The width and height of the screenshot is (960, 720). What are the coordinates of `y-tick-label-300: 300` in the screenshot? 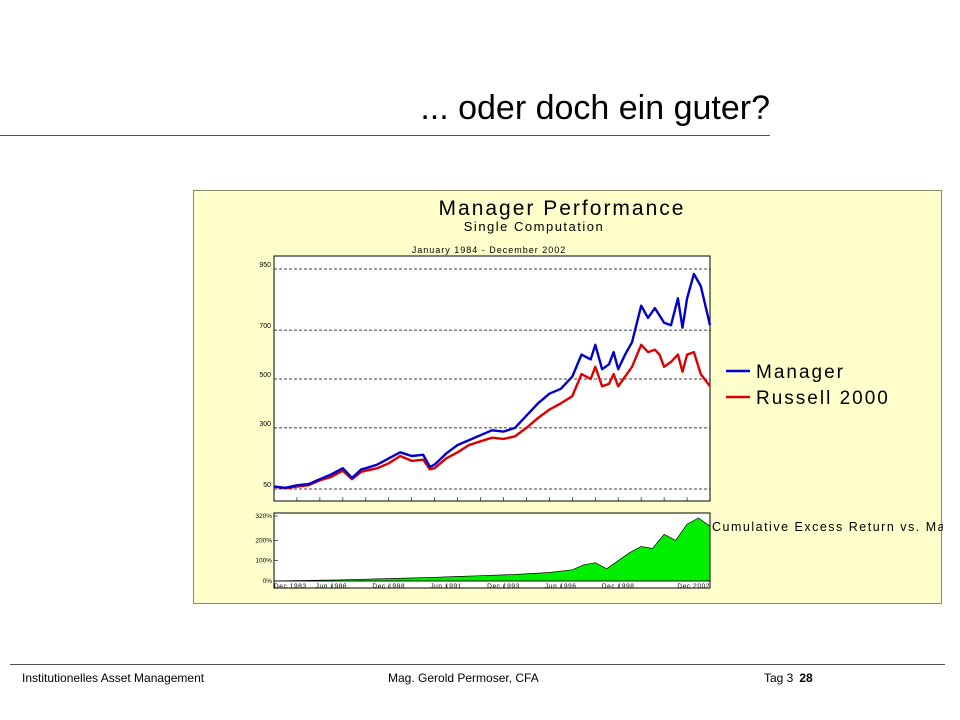 It's located at (265, 424).